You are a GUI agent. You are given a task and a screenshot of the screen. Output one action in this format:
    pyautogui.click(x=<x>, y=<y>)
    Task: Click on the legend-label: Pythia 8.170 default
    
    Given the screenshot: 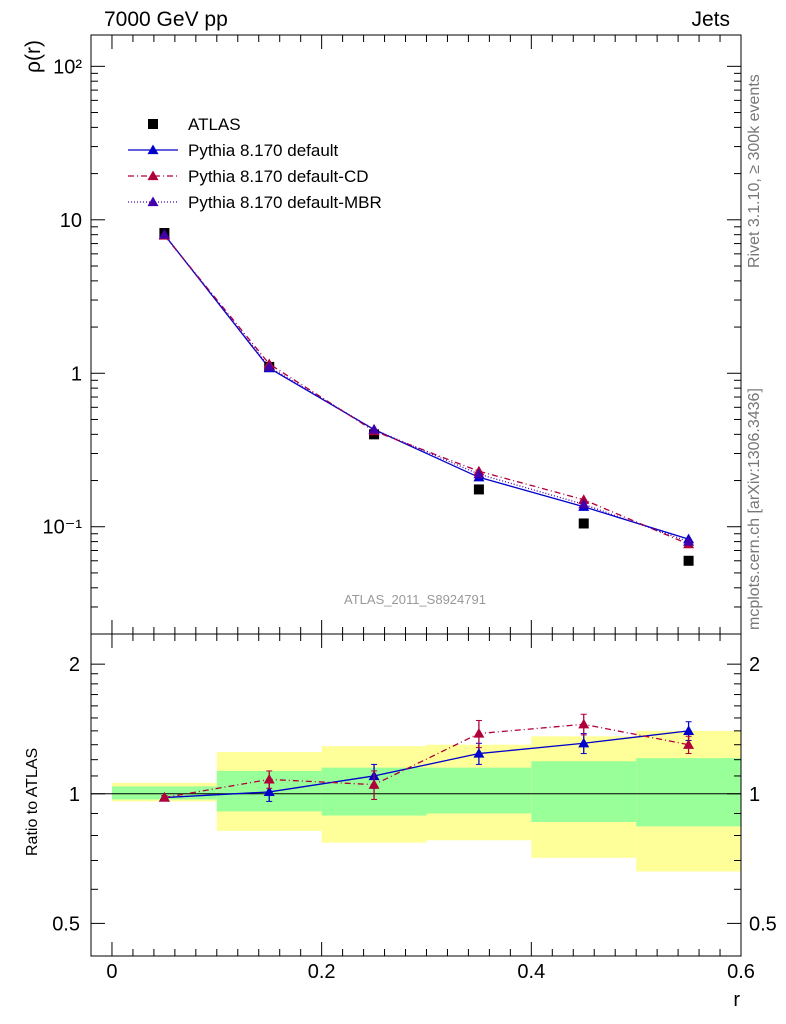 What is the action you would take?
    pyautogui.click(x=263, y=150)
    